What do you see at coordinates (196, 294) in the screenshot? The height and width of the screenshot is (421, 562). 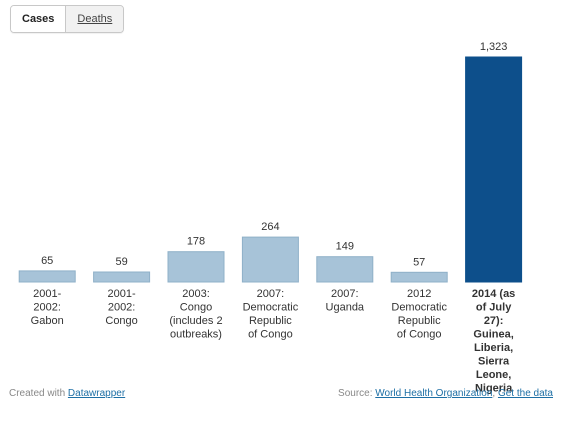 I see `category-line: 2003:` at bounding box center [196, 294].